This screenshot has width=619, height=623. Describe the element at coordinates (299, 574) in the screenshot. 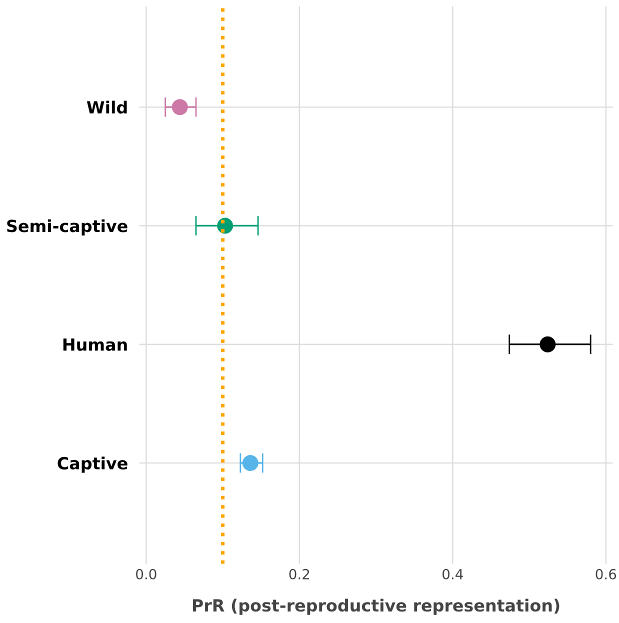

I see `x-tick-label: 0.2` at that location.